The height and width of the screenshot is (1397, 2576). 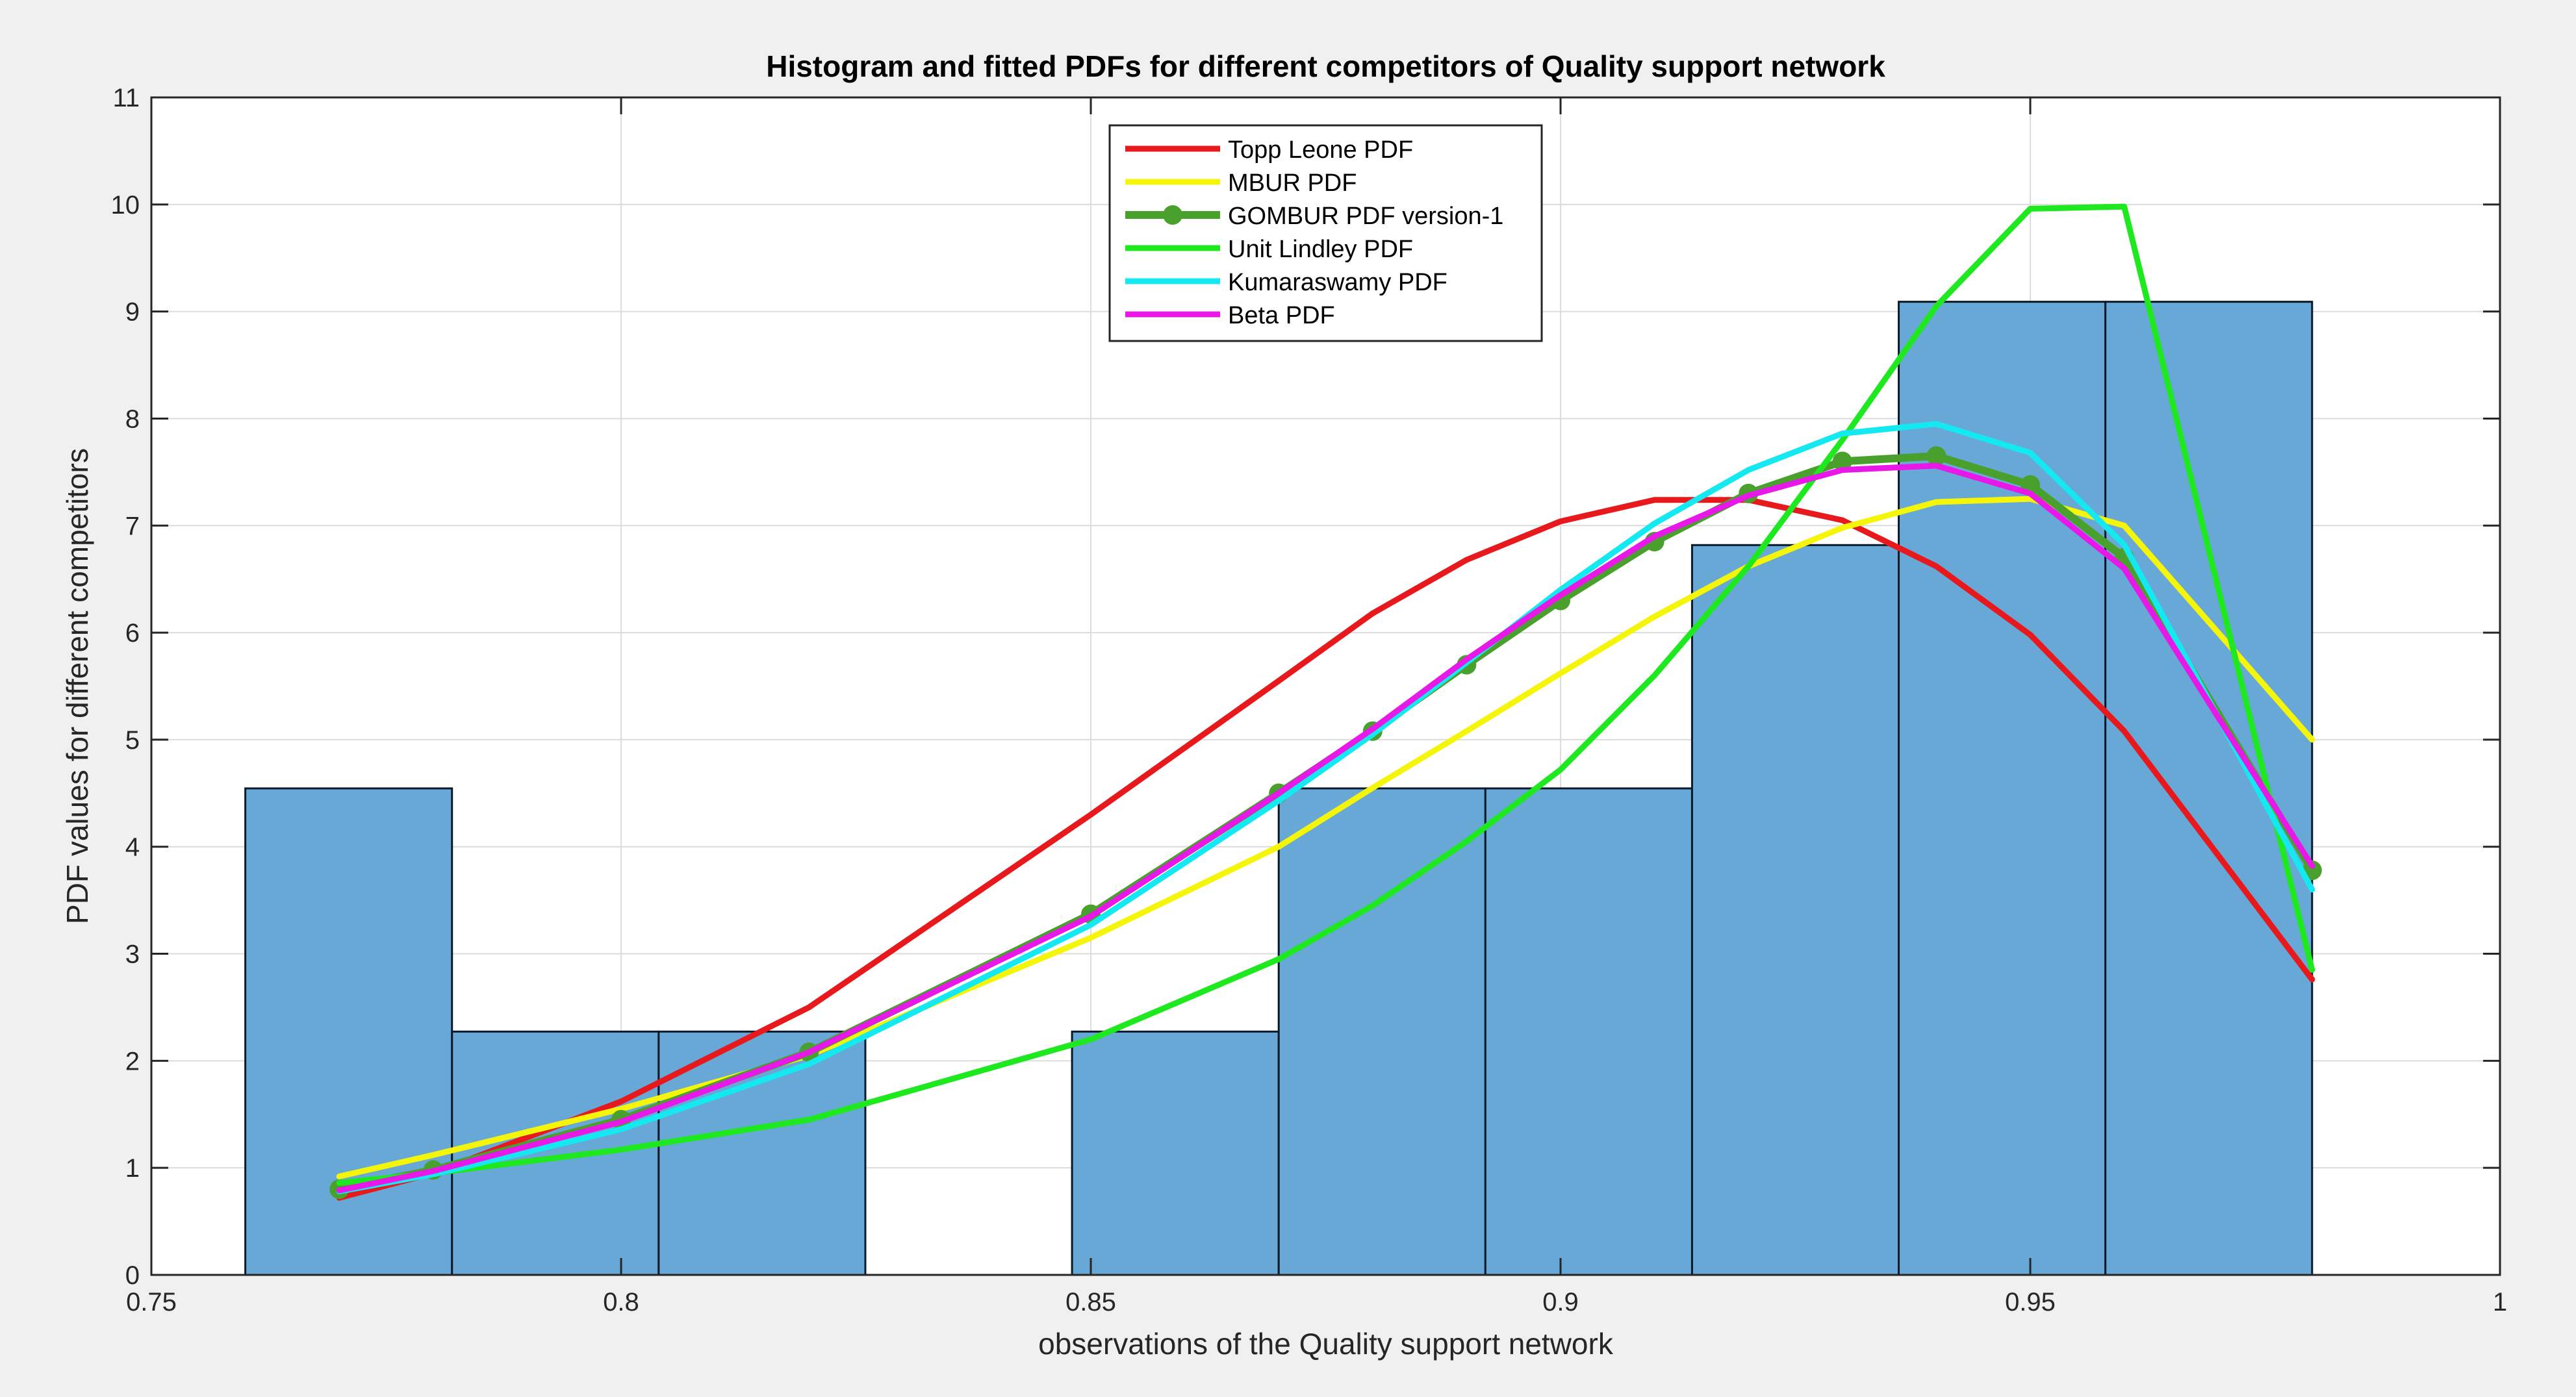 What do you see at coordinates (2030, 1302) in the screenshot?
I see `x-tick-label: 0.95` at bounding box center [2030, 1302].